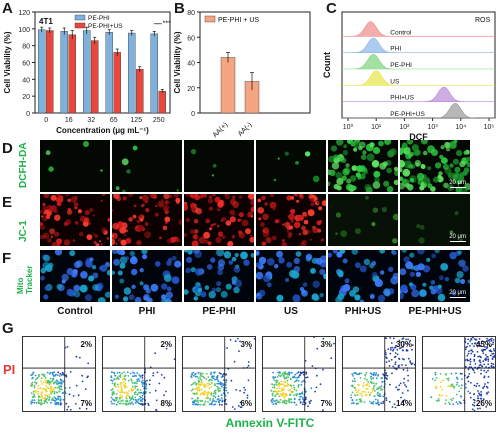 The width and height of the screenshot is (500, 434). Describe the element at coordinates (327, 65) in the screenshot. I see `chart-c-ylabel: Count` at that location.